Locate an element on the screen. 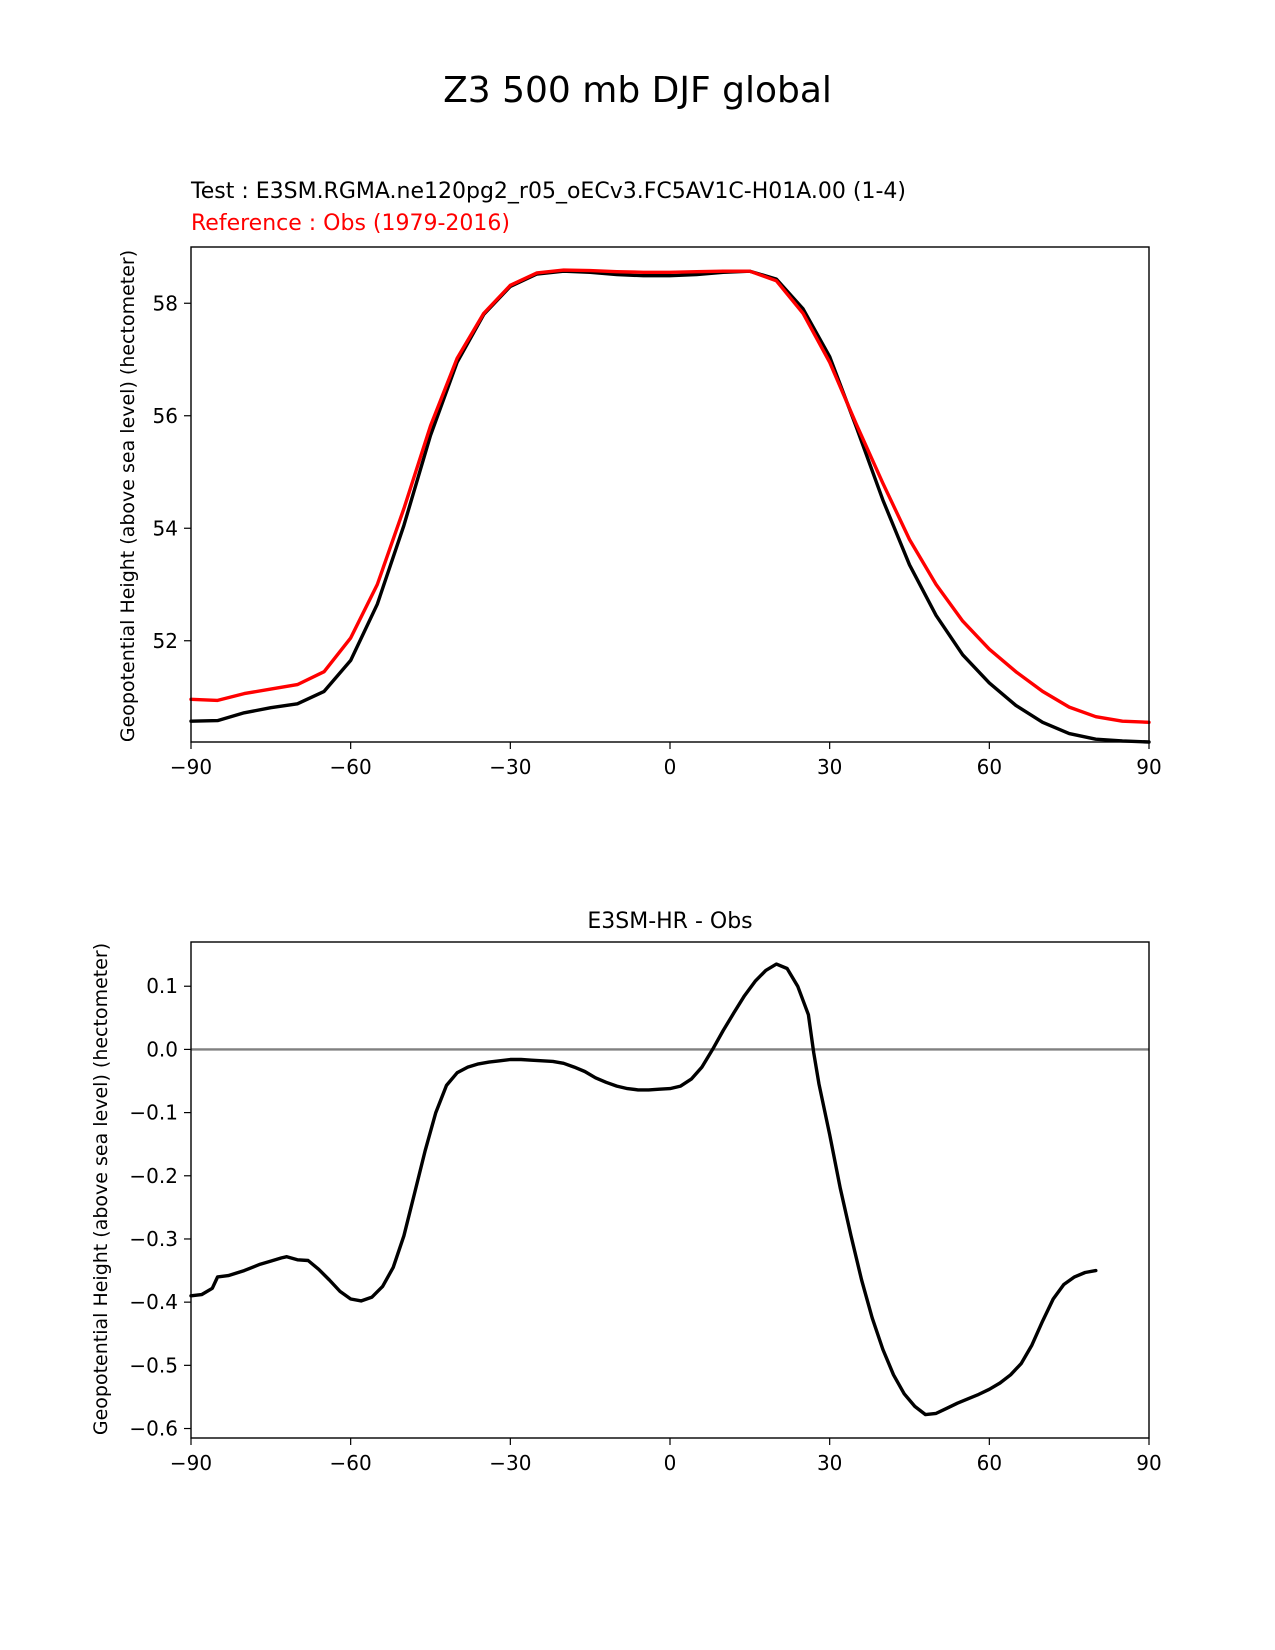 This screenshot has width=1275, height=1650. bottom-y-tick-label: −0.4 is located at coordinates (153, 1302).